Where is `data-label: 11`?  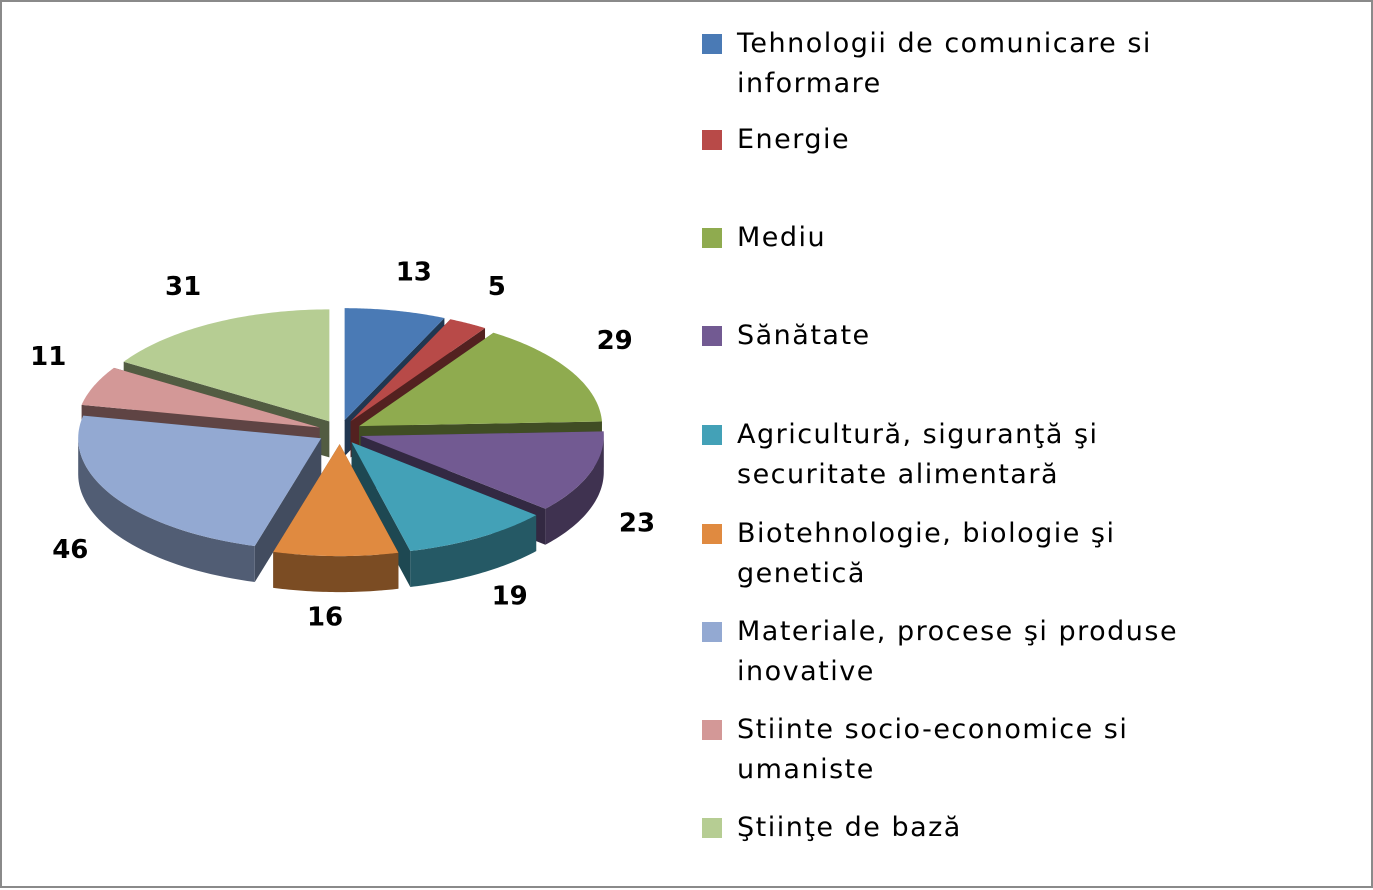 data-label: 11 is located at coordinates (48, 357).